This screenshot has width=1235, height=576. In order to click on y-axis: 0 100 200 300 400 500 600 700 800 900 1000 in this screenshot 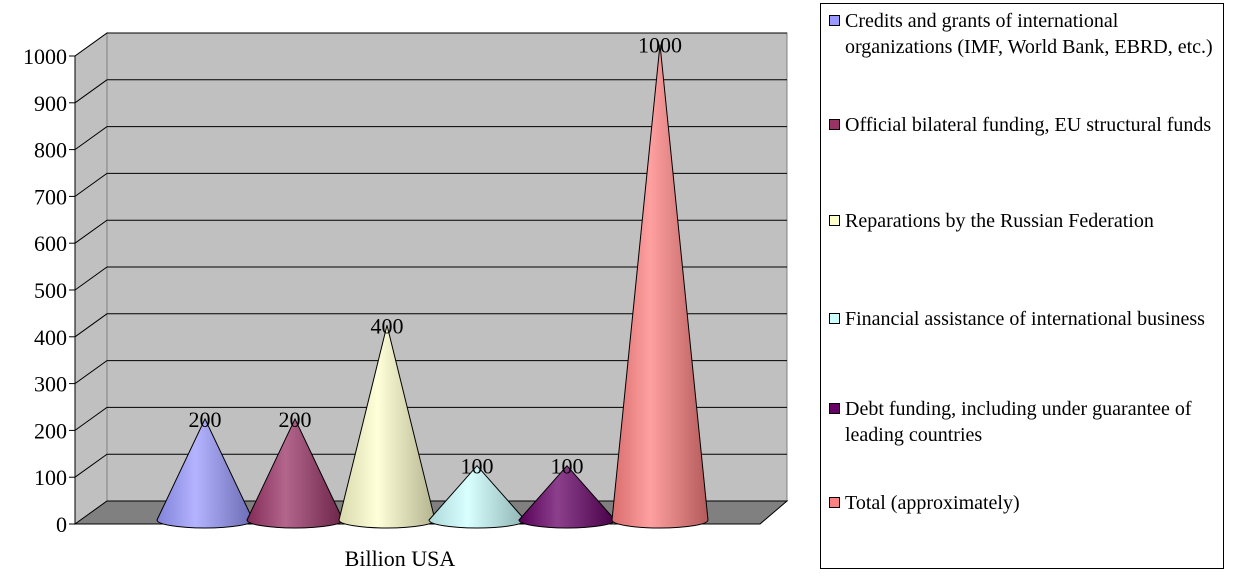, I will do `click(49, 290)`.